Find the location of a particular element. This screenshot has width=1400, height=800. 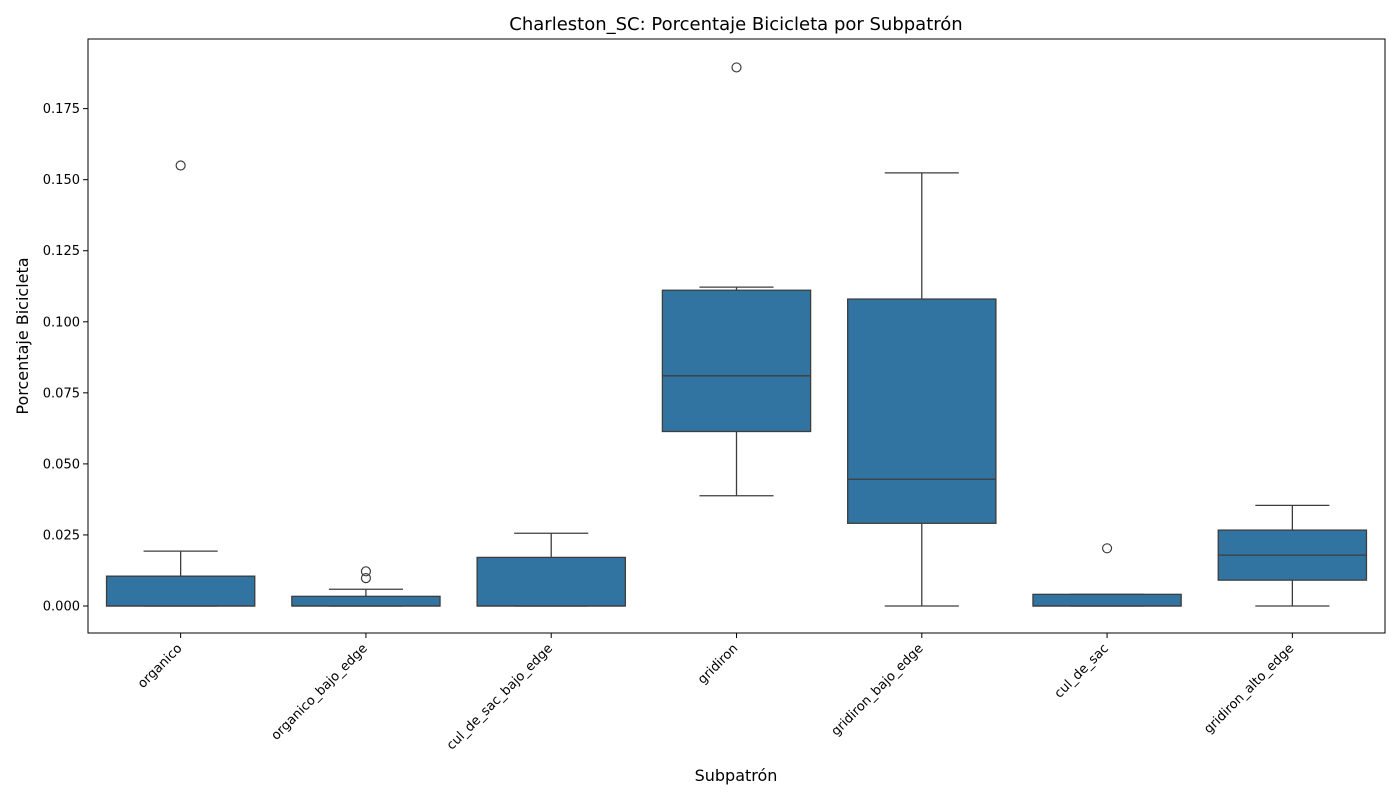

y-tick-label: 0.000 is located at coordinates (61, 607).